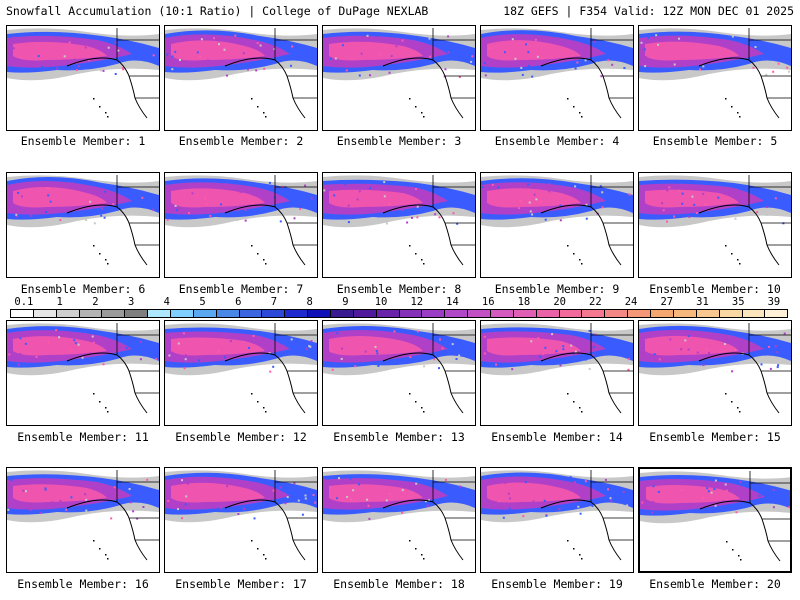 Image resolution: width=800 pixels, height=600 pixels. What do you see at coordinates (241, 289) in the screenshot?
I see `panel-label-7: Ensemble Member: 7` at bounding box center [241, 289].